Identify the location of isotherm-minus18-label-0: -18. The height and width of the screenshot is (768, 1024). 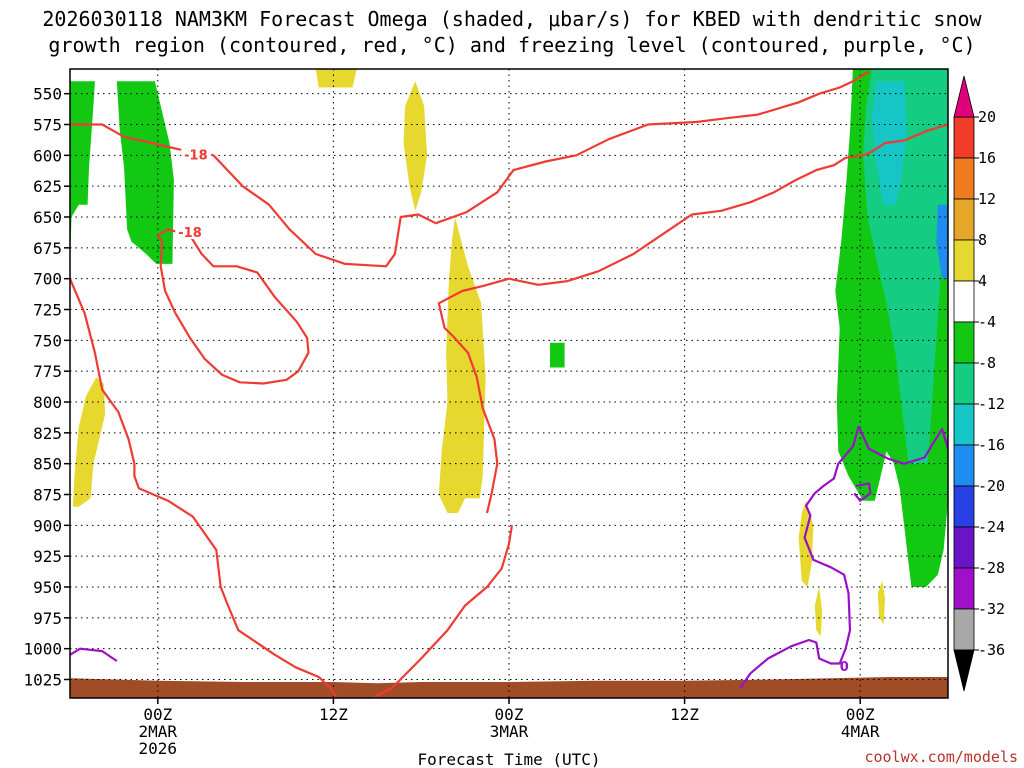
(196, 155).